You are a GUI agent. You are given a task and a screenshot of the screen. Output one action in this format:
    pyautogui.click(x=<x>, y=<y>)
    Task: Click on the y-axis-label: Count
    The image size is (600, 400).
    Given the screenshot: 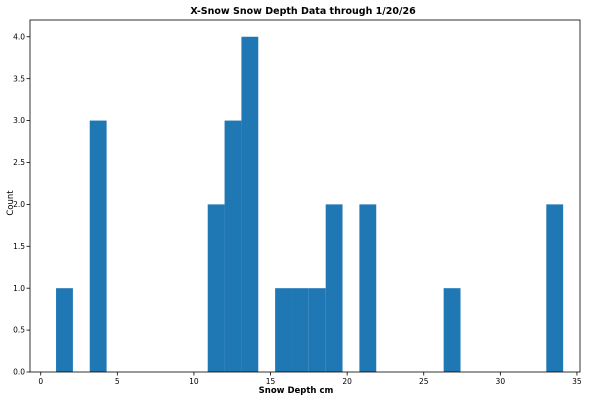 What is the action you would take?
    pyautogui.click(x=11, y=203)
    